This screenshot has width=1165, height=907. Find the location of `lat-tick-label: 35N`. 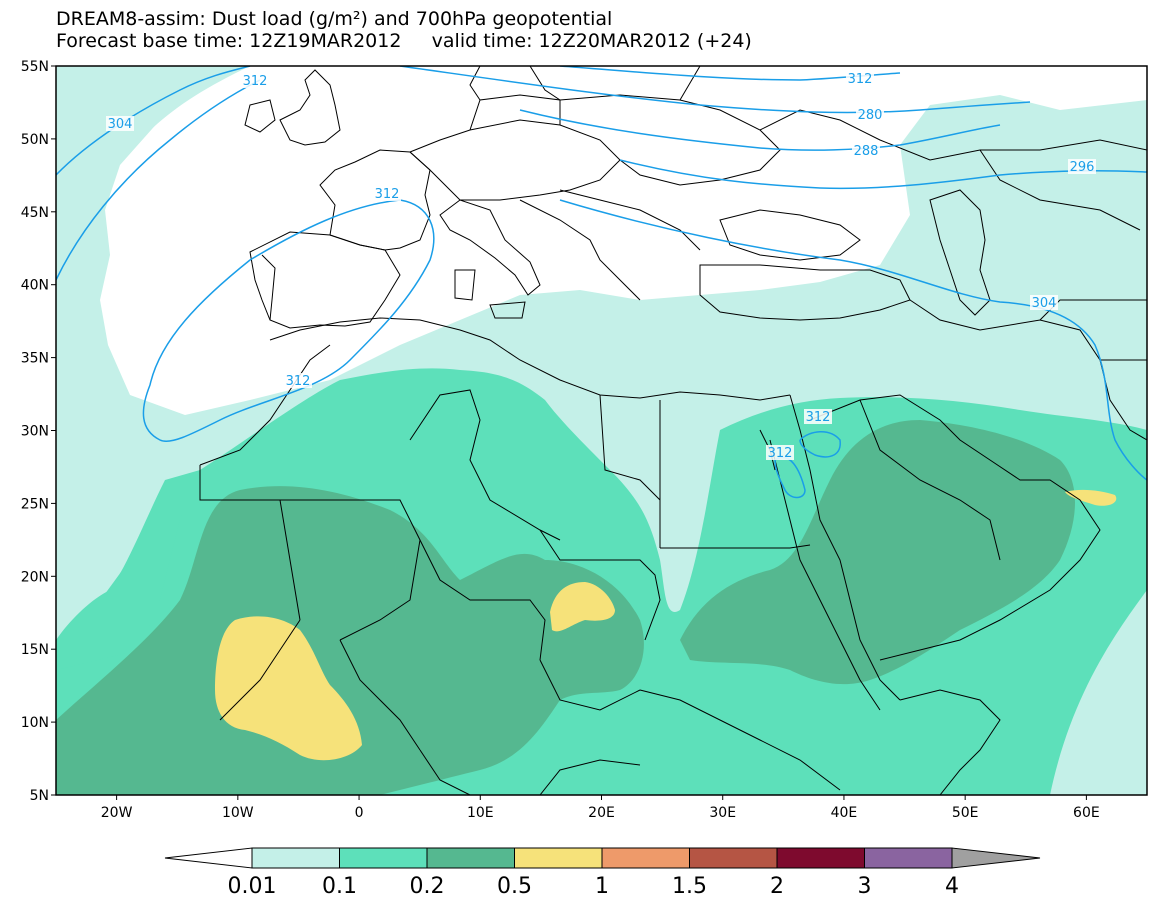

lat-tick-label: 35N is located at coordinates (35, 359).